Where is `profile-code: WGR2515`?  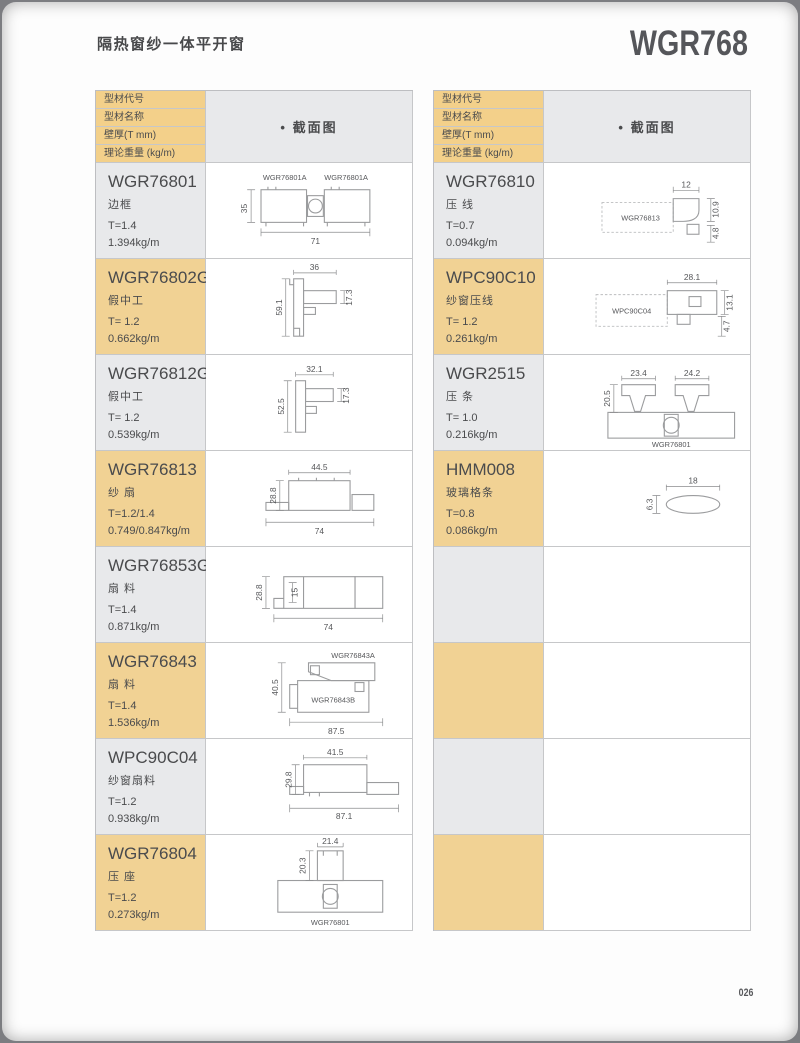 profile-code: WGR2515 is located at coordinates (486, 373).